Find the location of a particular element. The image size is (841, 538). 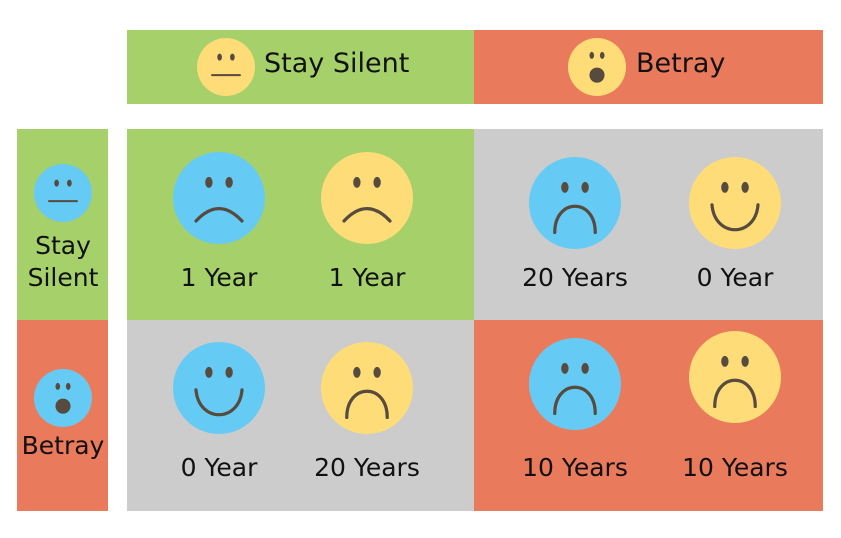

blue-sentence: 10 Years is located at coordinates (575, 467).